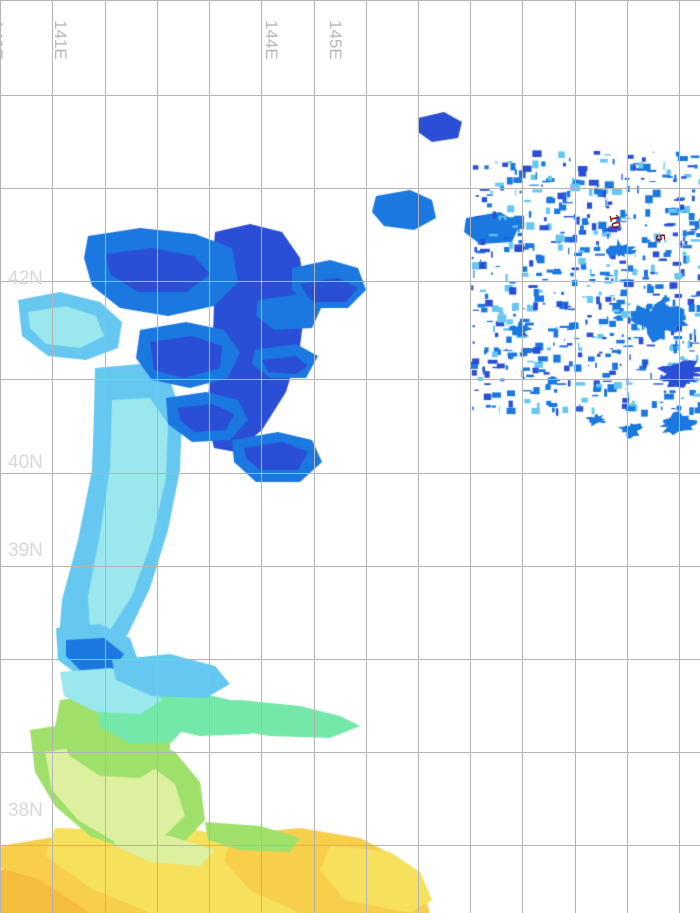  I want to click on longitude-label-140e: 140E, so click(3, 40).